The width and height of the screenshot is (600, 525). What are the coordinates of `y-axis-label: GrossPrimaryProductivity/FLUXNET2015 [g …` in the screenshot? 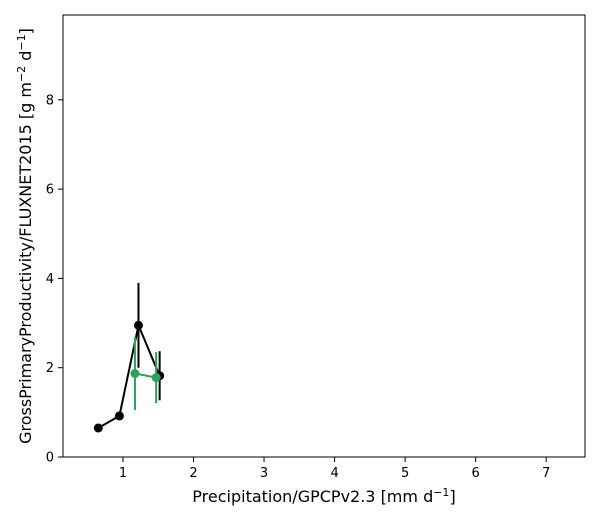 It's located at (25, 236).